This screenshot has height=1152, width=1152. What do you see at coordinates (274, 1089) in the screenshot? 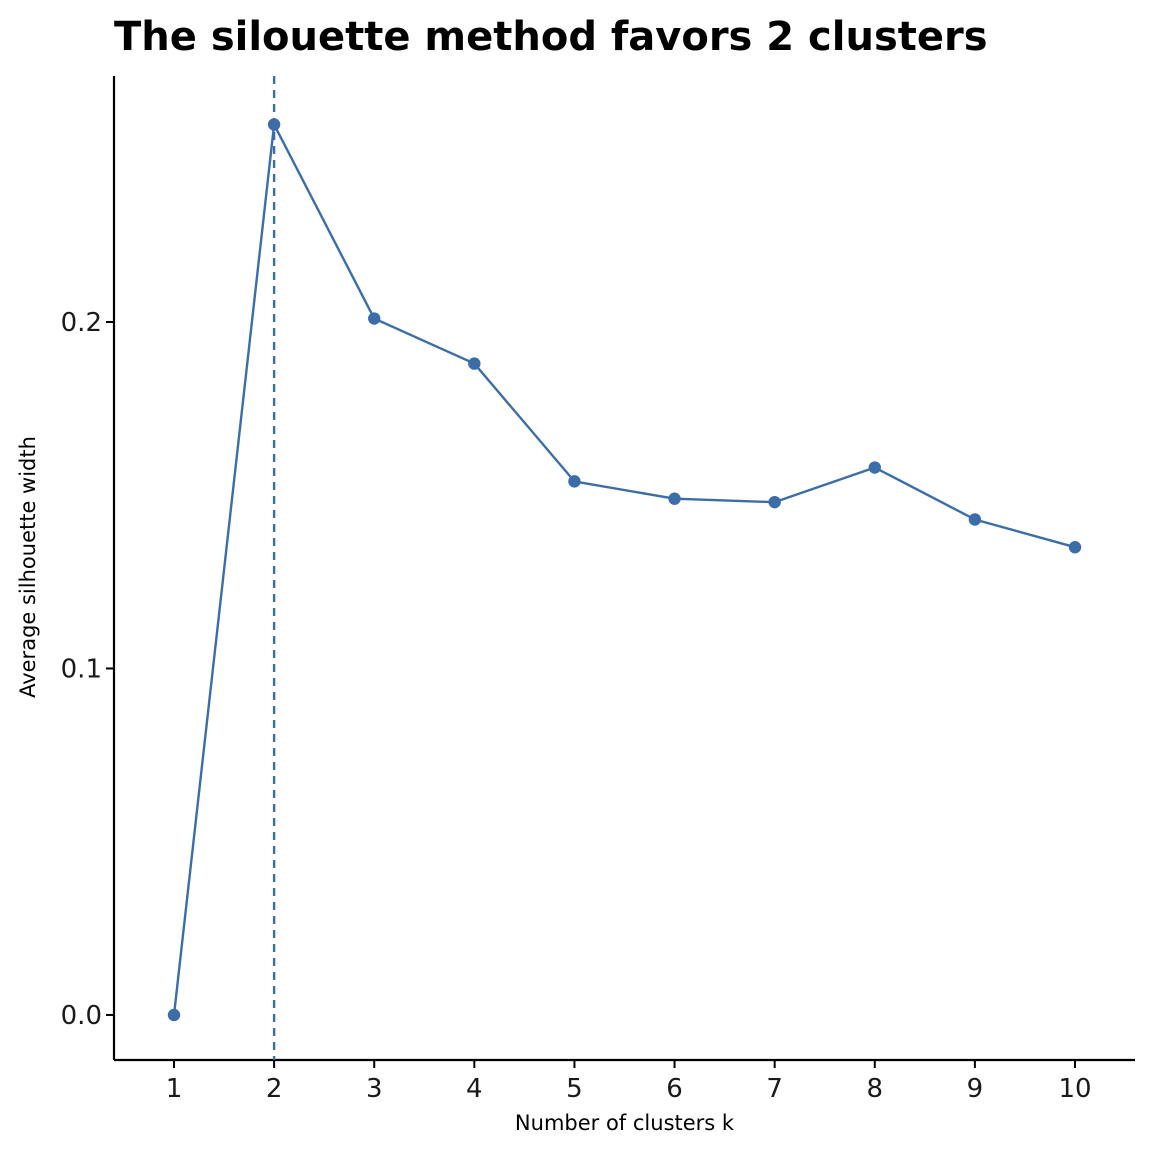
I see `x-tick-label: 2` at bounding box center [274, 1089].